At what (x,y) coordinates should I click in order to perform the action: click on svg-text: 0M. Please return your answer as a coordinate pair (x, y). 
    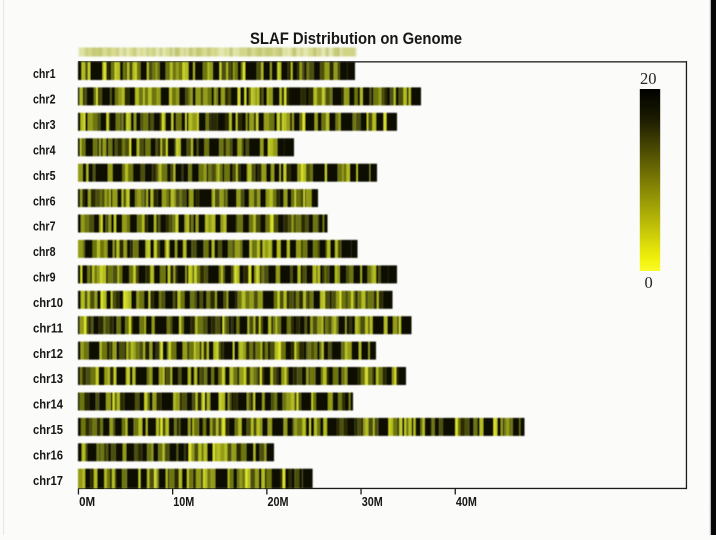
    Looking at the image, I should click on (87, 501).